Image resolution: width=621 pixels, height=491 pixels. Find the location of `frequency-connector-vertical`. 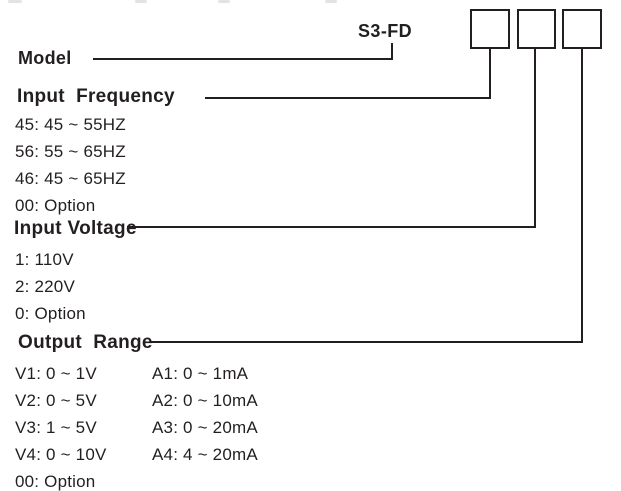

frequency-connector-vertical is located at coordinates (490, 73).